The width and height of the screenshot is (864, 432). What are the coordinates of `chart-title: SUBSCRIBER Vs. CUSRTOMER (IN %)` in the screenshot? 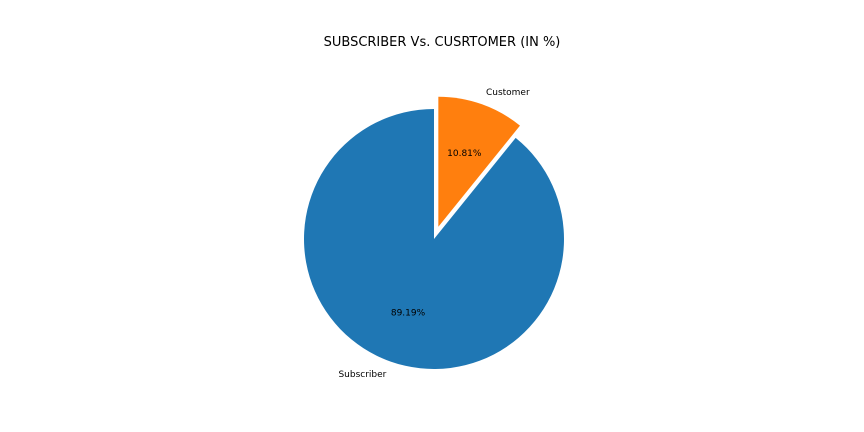 It's located at (442, 42).